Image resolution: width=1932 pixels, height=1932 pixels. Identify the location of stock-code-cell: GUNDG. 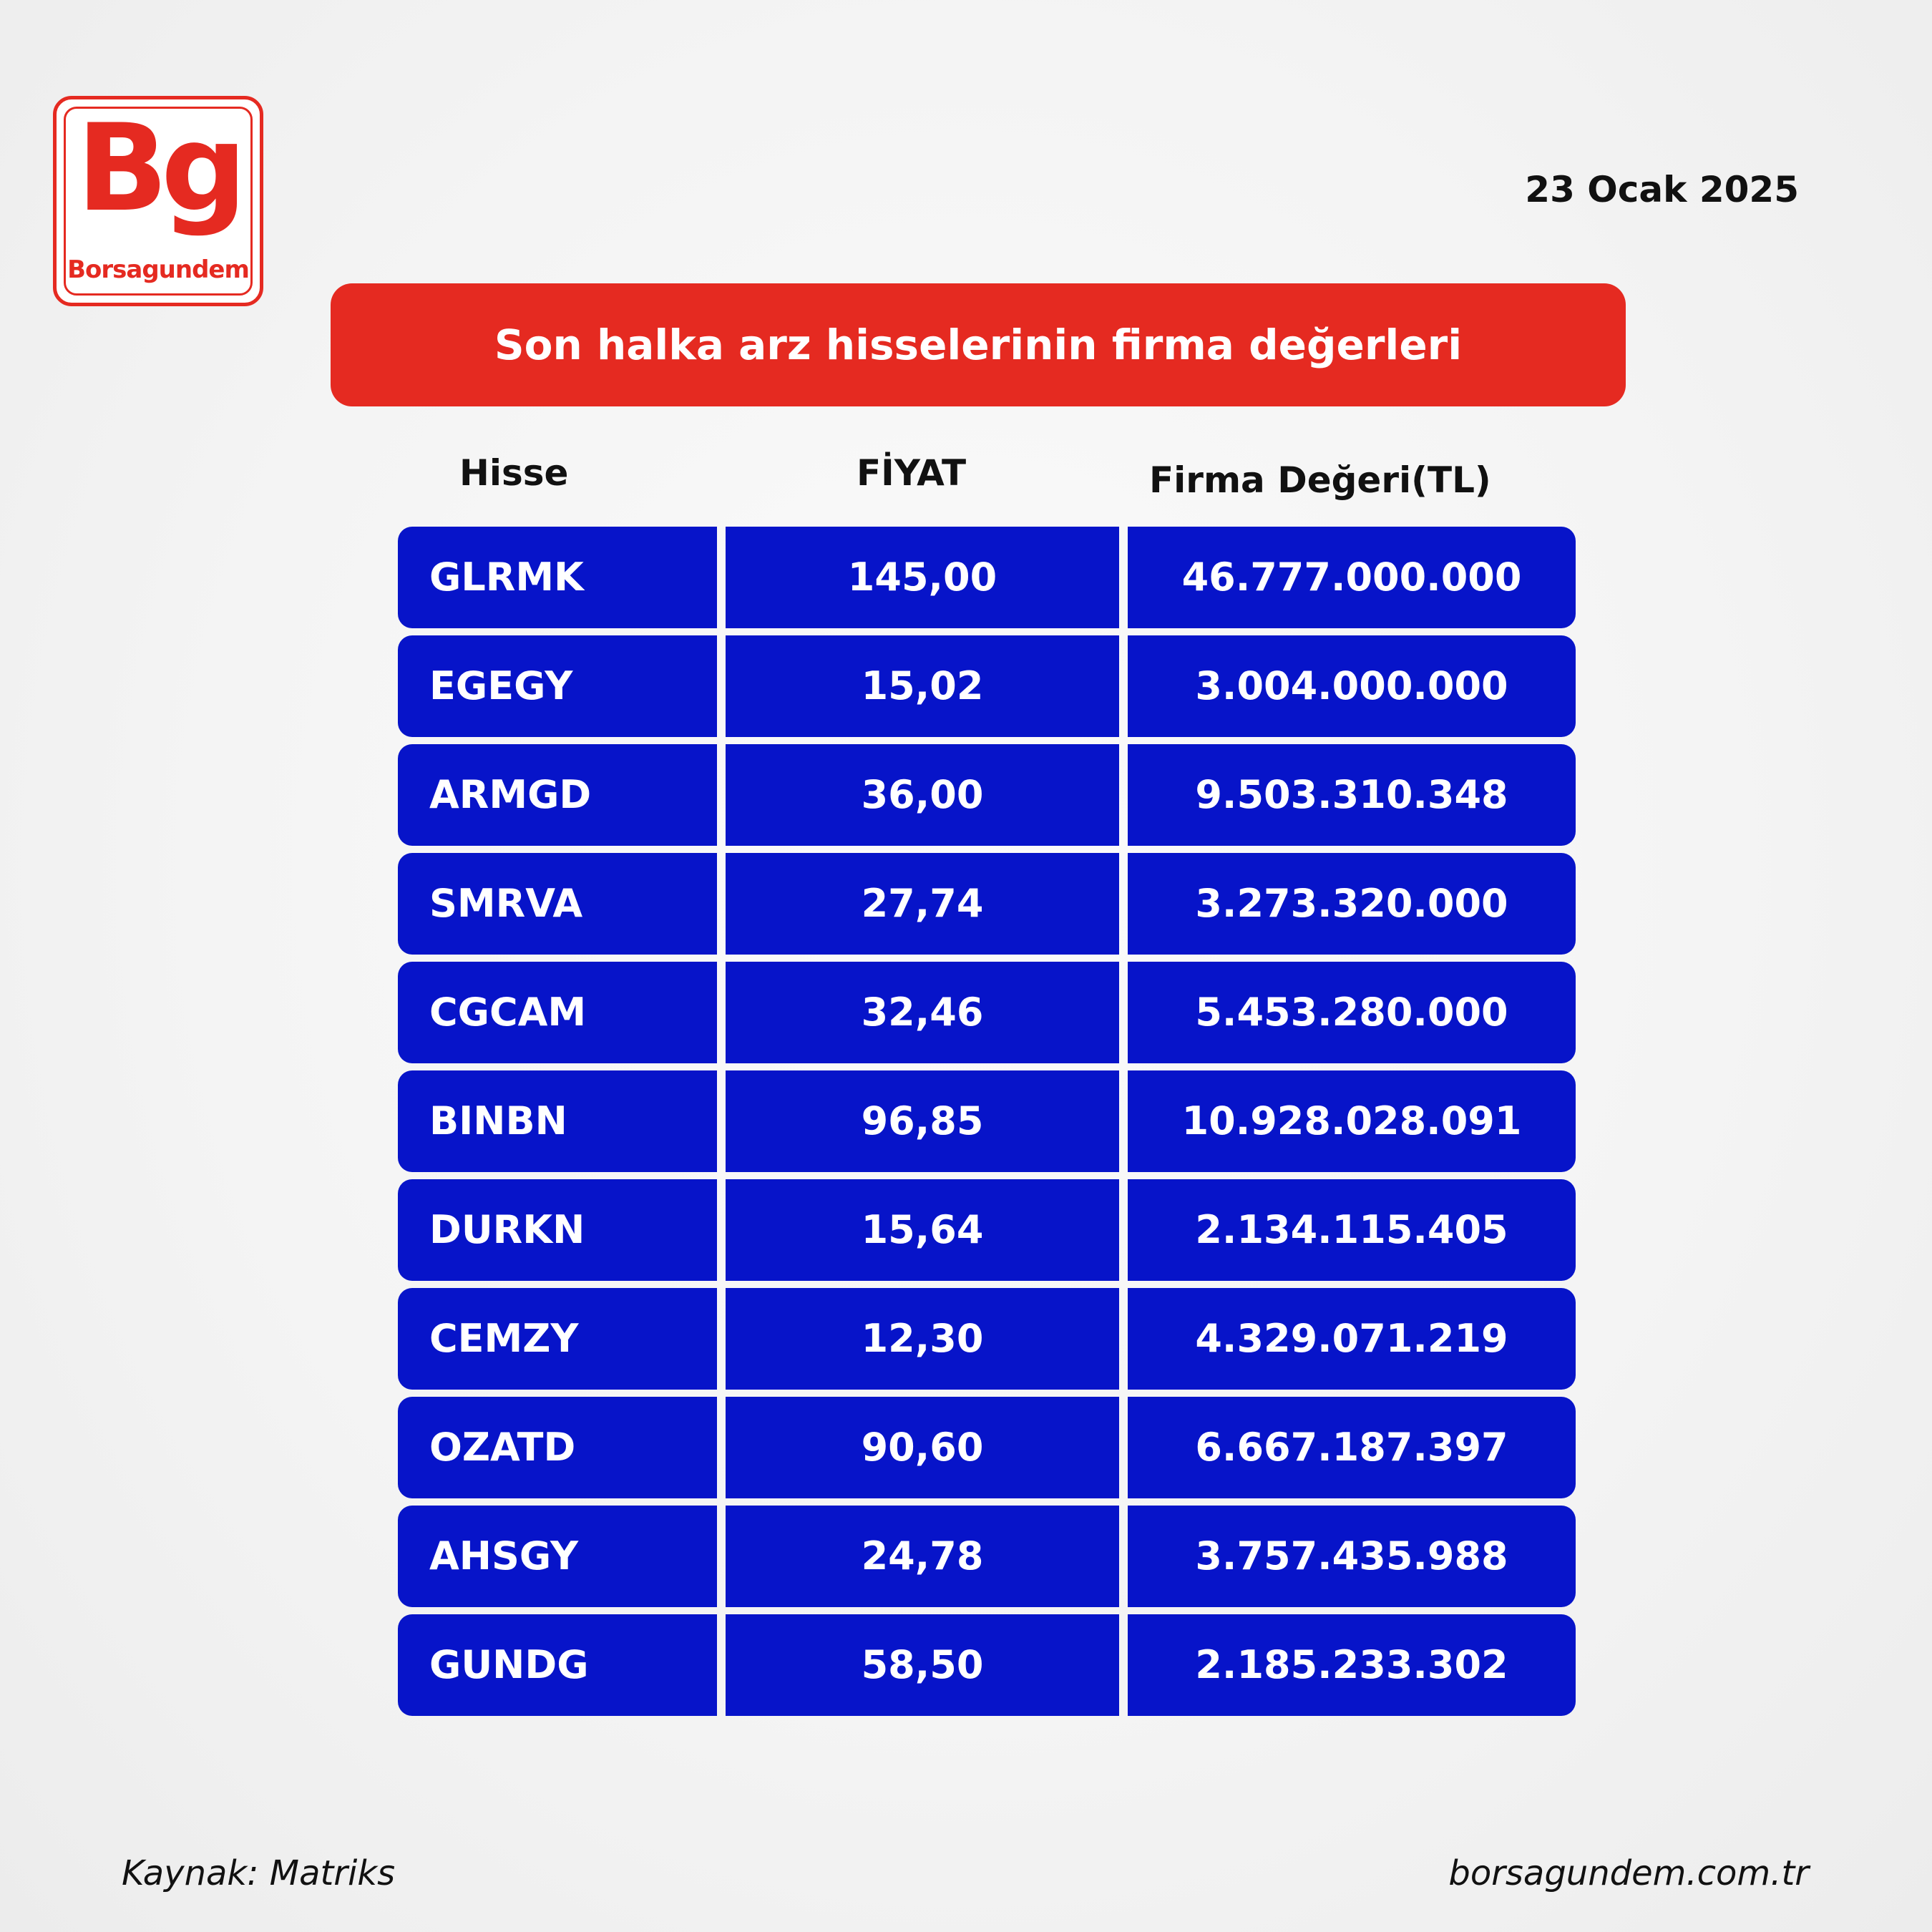
(557, 1665).